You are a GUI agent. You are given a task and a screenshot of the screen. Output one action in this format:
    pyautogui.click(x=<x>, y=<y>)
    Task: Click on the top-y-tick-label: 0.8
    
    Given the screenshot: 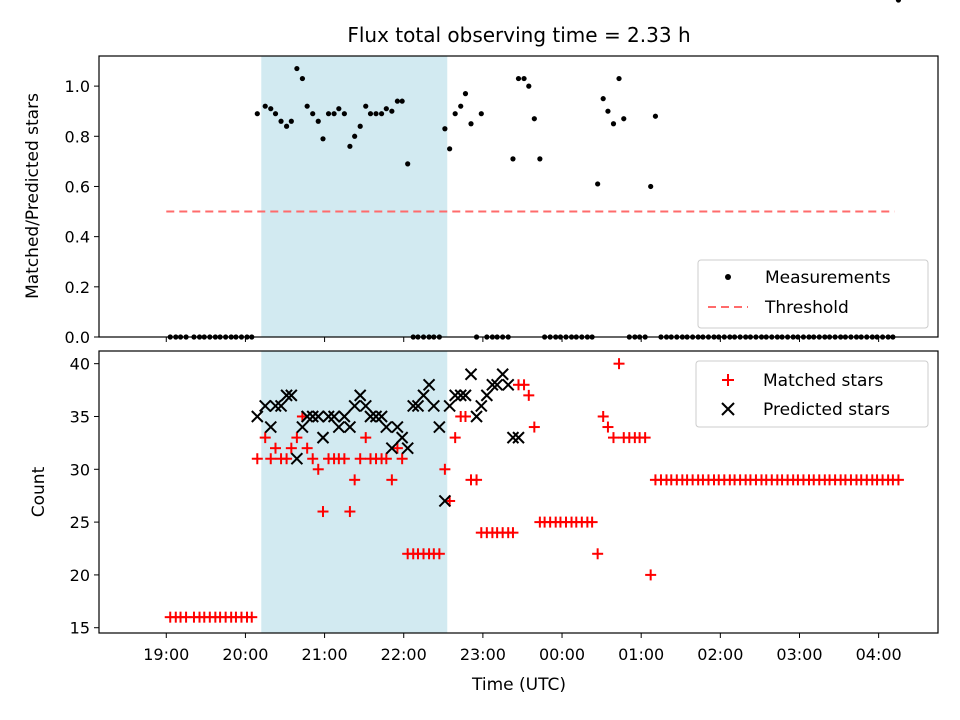 What is the action you would take?
    pyautogui.click(x=77, y=136)
    